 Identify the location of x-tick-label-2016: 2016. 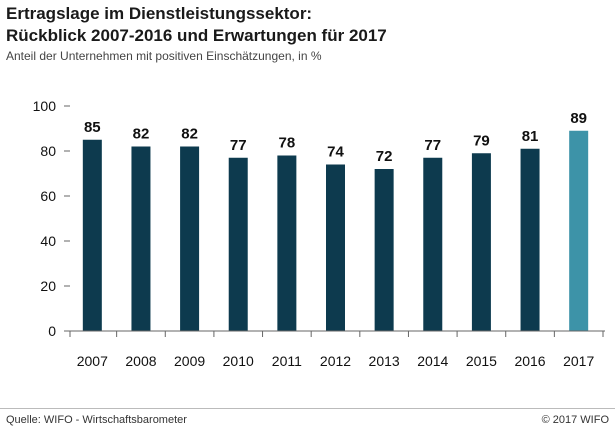
(529, 361).